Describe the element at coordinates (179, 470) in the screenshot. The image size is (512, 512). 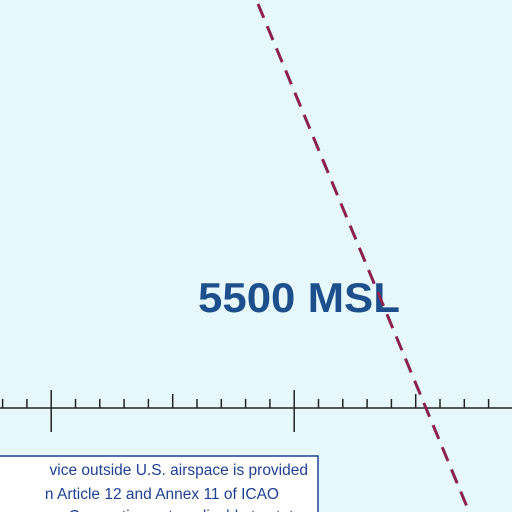
I see `notice-line: vice outside U.S. airspace is provided` at that location.